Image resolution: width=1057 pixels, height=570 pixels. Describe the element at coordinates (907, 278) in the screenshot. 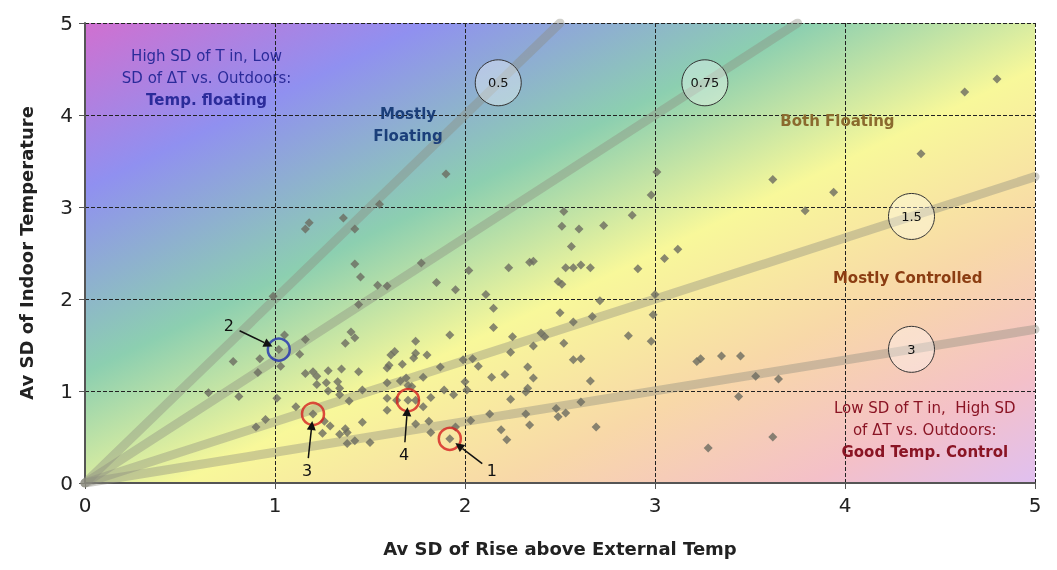

I see `annotation: Mostly Controlled` at that location.